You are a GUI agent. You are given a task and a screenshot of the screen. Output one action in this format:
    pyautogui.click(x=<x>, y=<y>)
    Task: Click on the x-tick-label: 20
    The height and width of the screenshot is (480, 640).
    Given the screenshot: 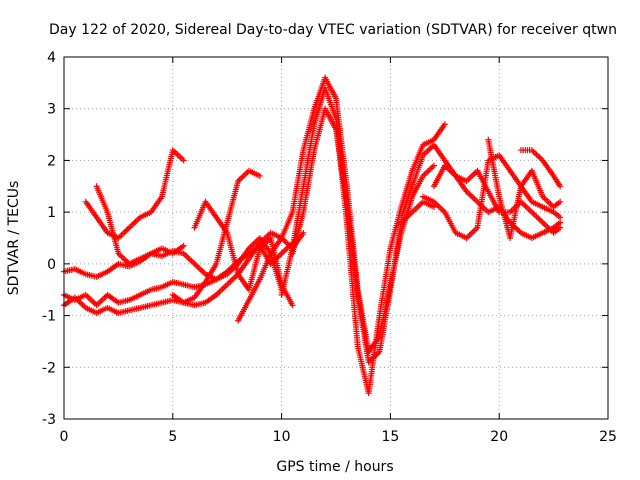 What is the action you would take?
    pyautogui.click(x=499, y=437)
    